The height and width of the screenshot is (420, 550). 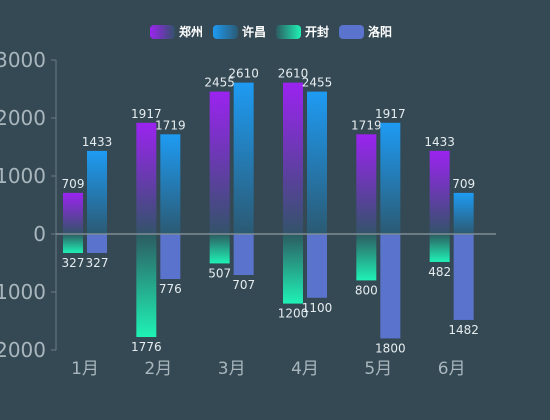 I want to click on legend-item-zhengzhou: 郑州, so click(x=176, y=31).